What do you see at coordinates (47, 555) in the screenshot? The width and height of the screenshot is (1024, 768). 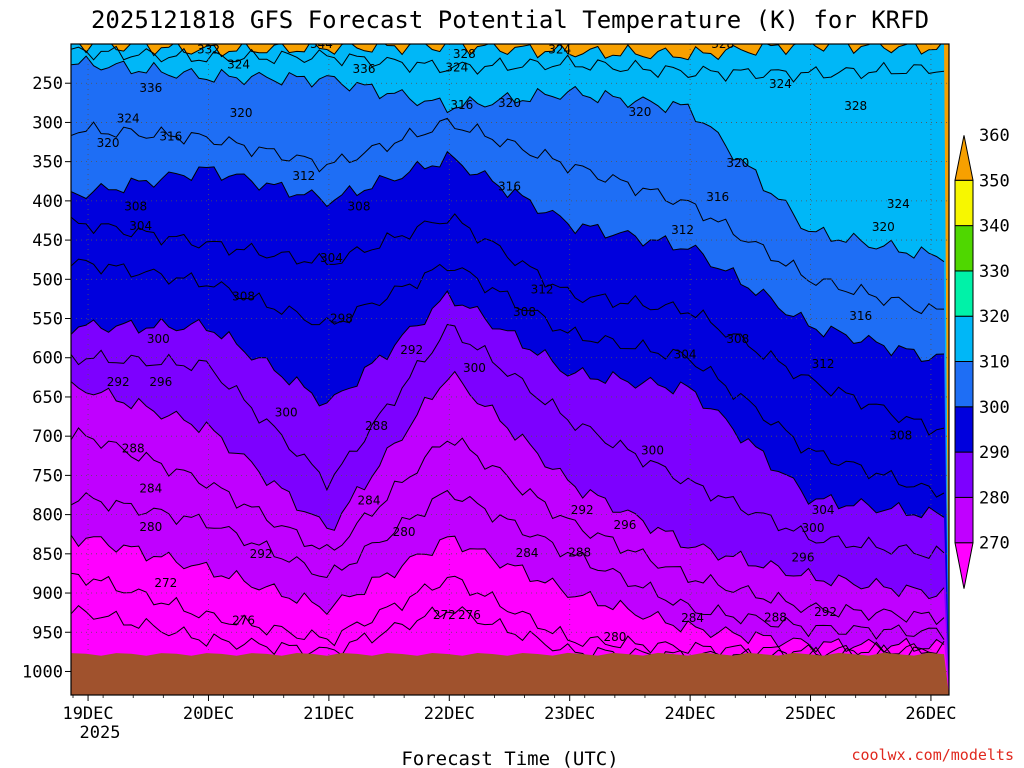 I see `y-tick-label: 850` at bounding box center [47, 555].